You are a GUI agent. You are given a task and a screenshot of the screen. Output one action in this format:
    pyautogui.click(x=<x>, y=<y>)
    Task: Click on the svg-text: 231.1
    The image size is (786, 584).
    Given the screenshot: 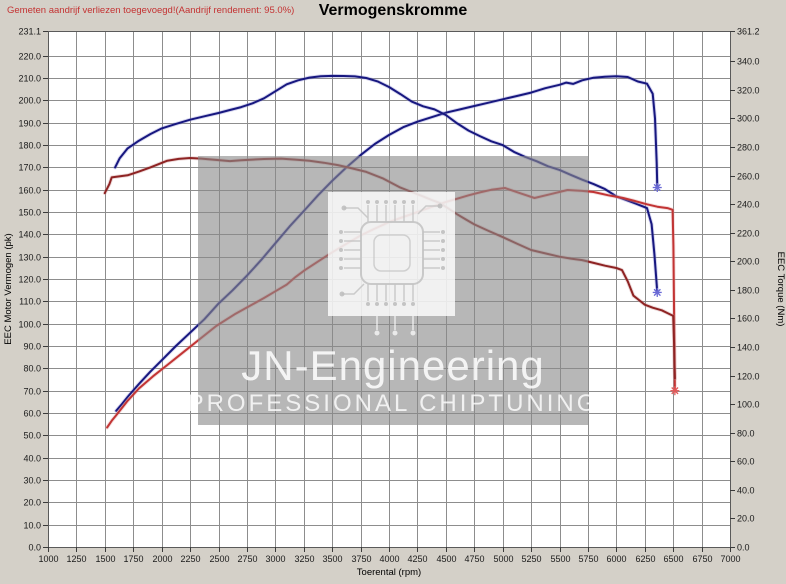 What is the action you would take?
    pyautogui.click(x=29, y=32)
    